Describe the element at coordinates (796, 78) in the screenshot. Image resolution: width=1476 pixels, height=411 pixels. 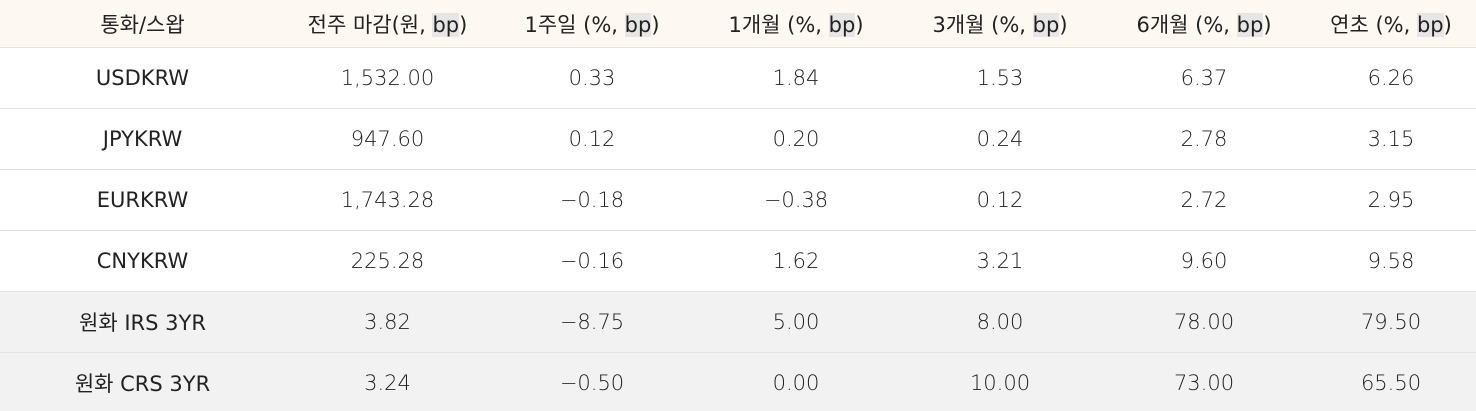
I see `cell: 1.84` at that location.